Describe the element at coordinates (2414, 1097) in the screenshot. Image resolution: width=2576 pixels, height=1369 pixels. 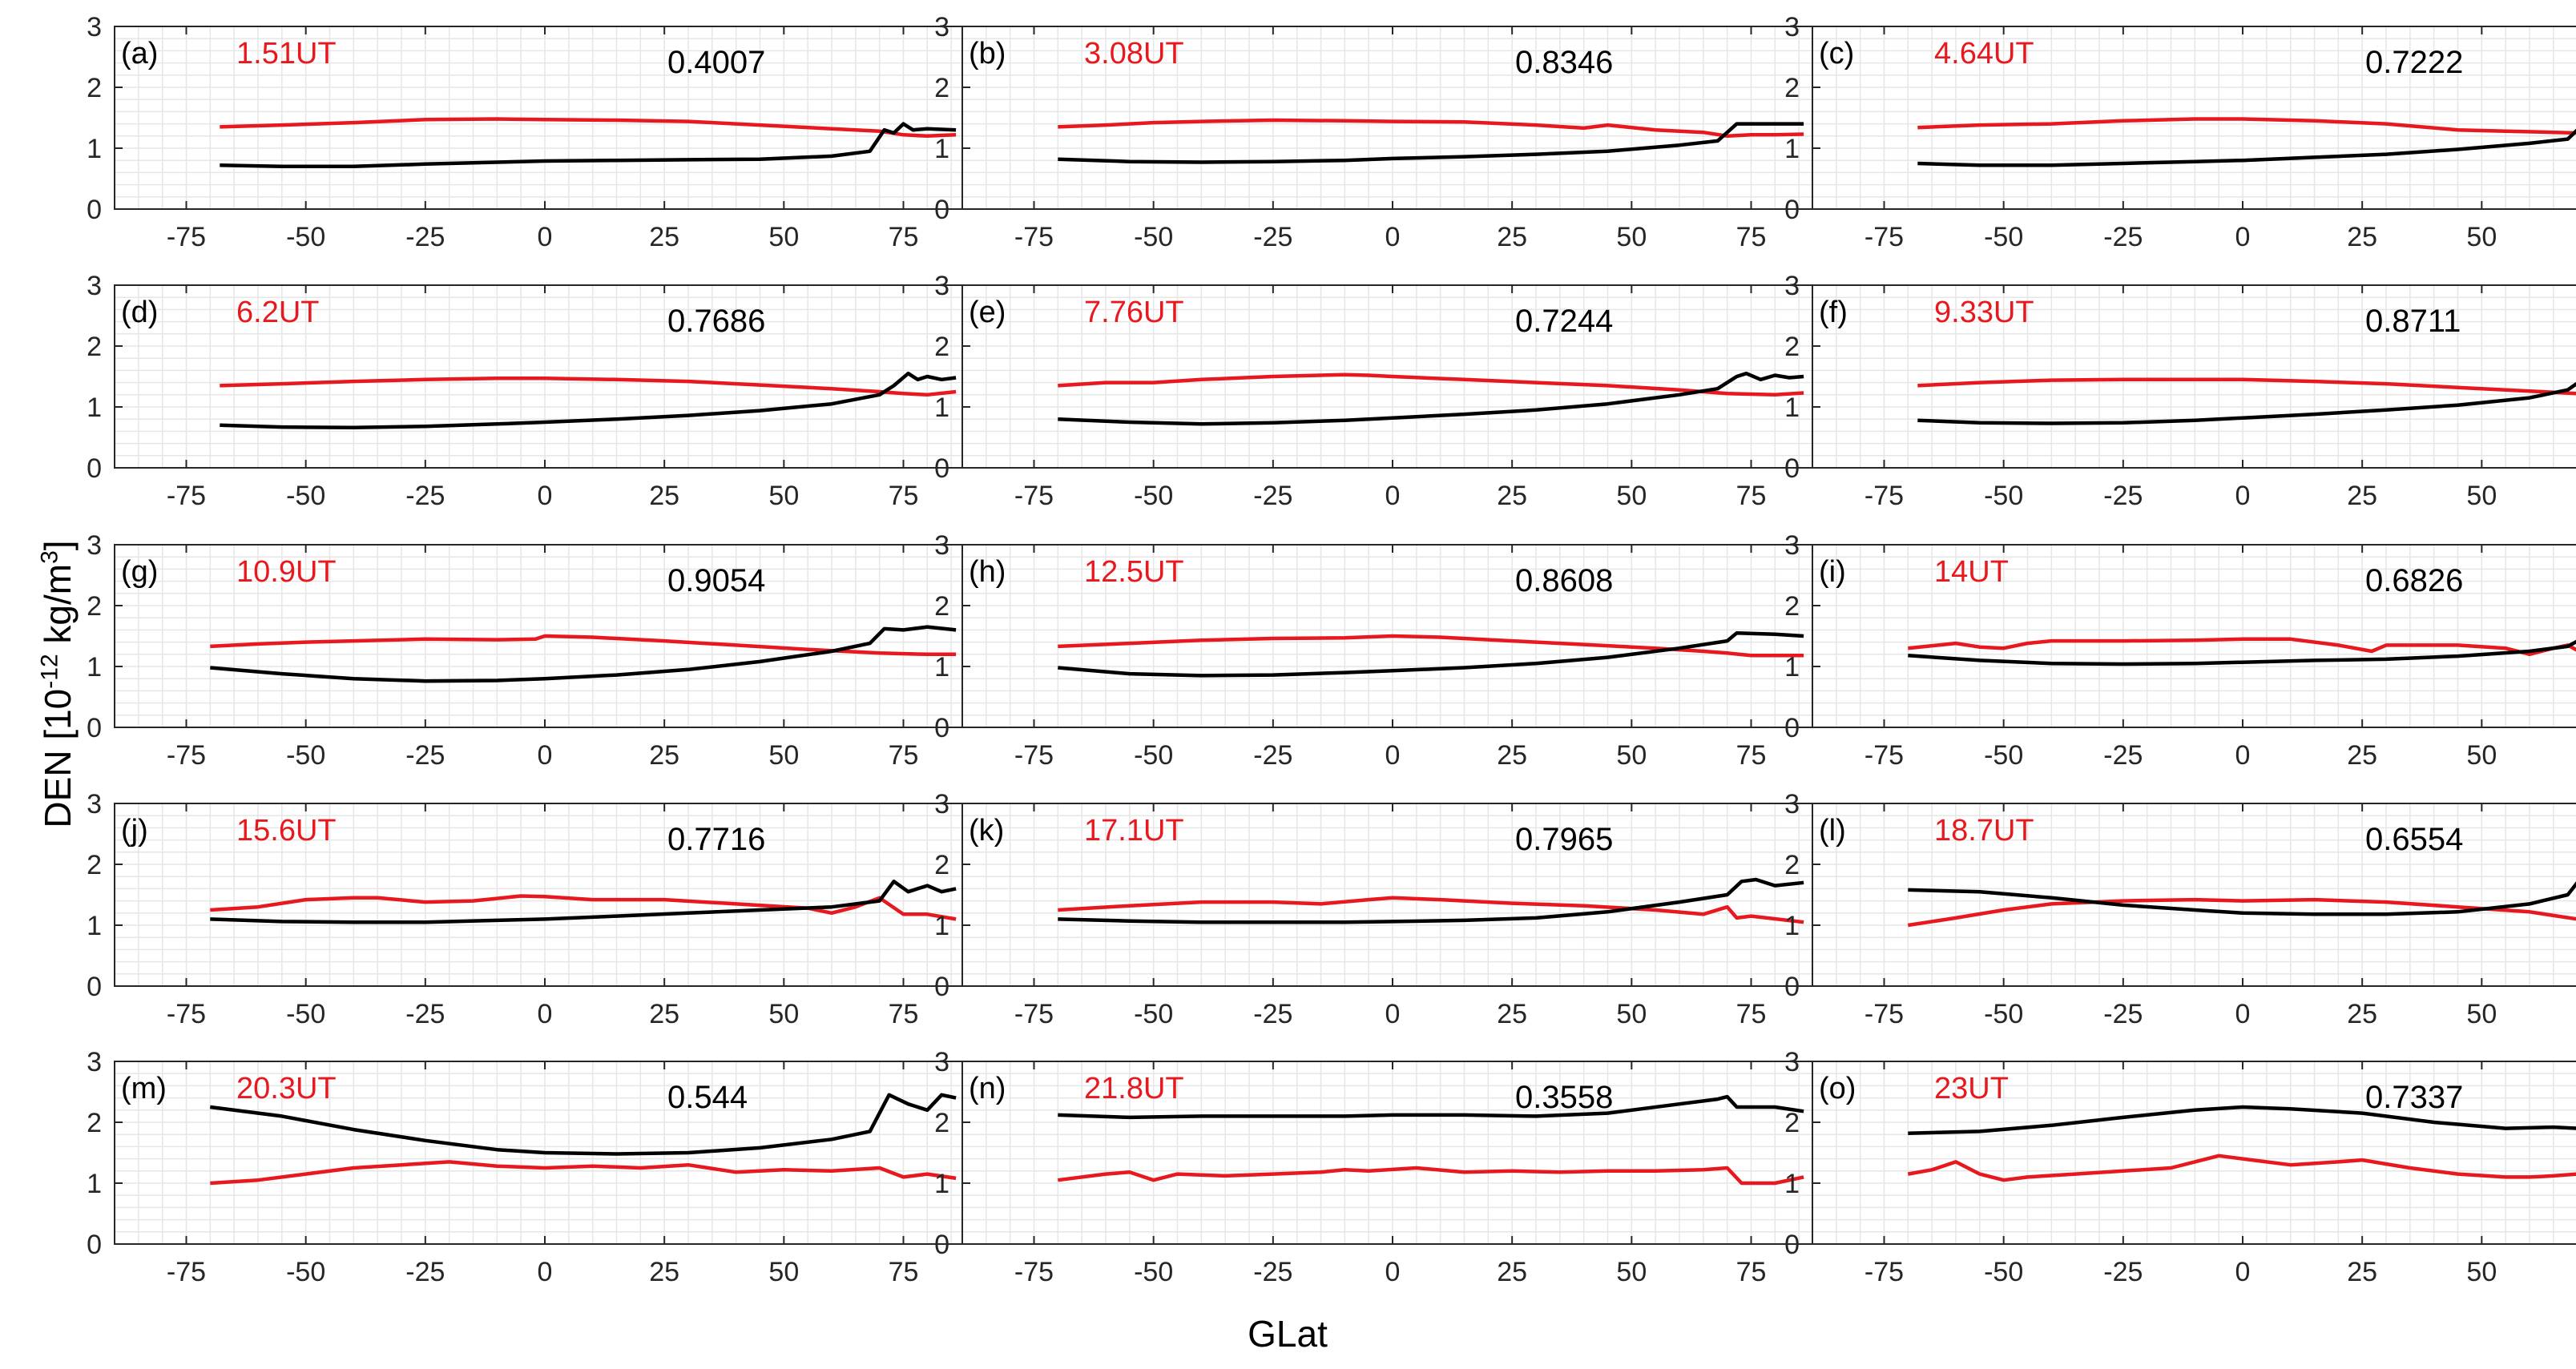
I see `correlation-value: 0.7337` at that location.